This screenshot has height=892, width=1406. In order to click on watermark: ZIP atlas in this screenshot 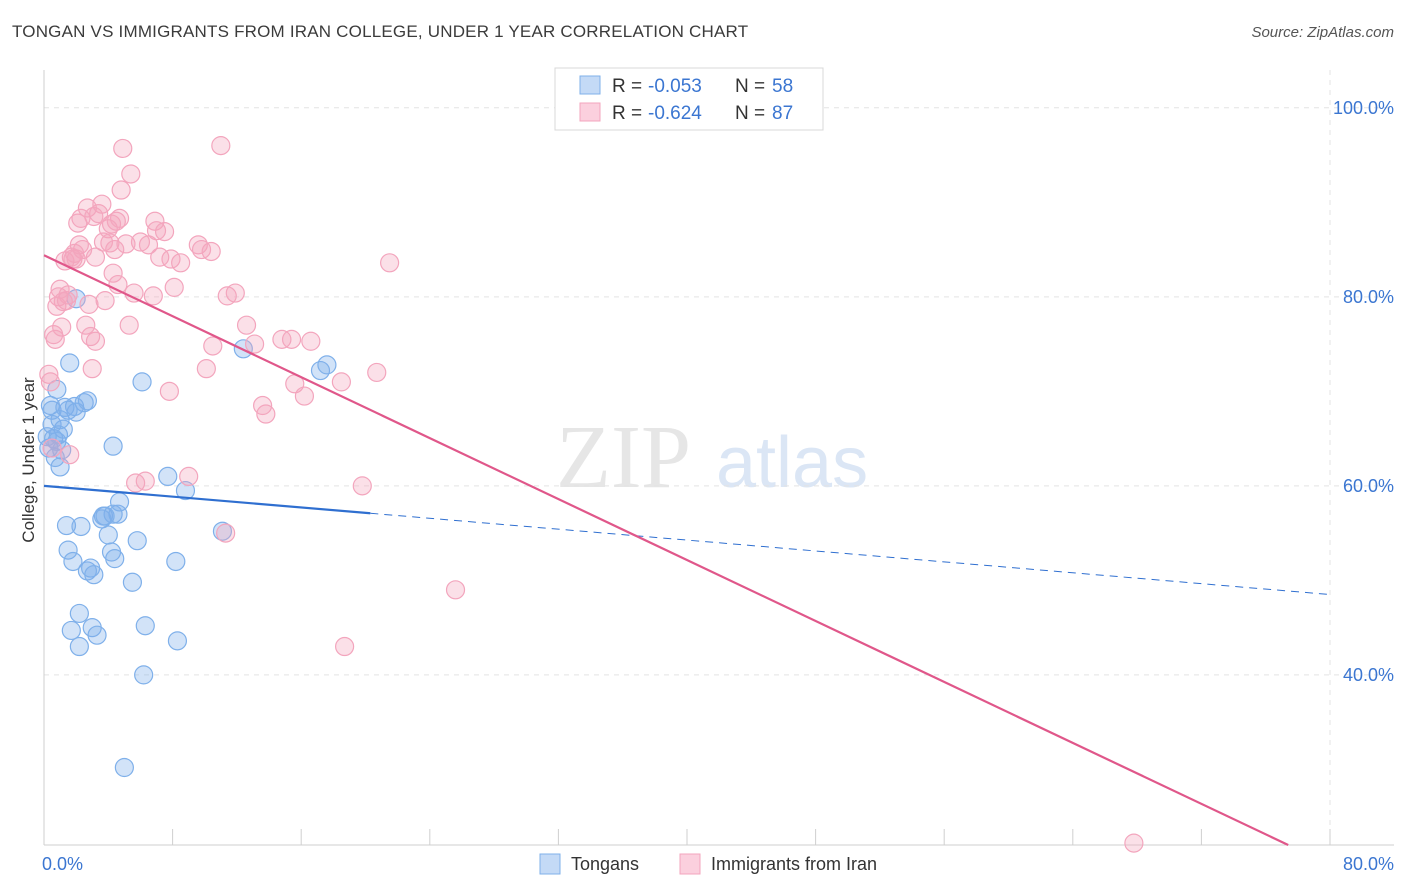, I will do `click(712, 457)`.